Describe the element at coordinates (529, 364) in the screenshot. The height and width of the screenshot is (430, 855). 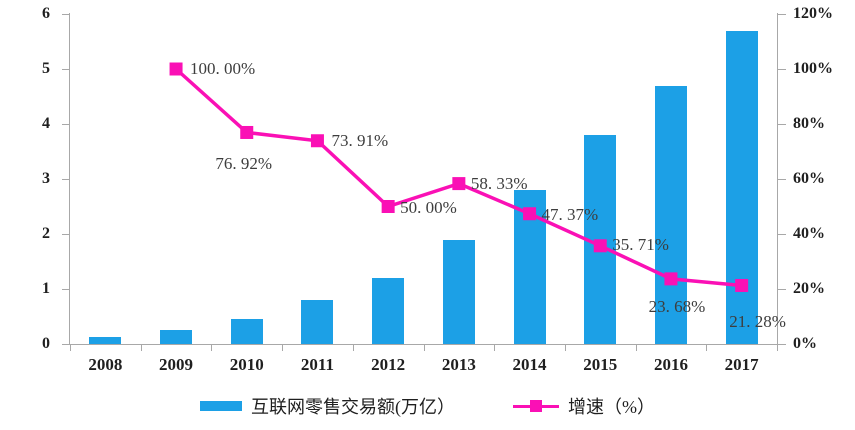
I see `x-tick-label-2014: 2014` at that location.